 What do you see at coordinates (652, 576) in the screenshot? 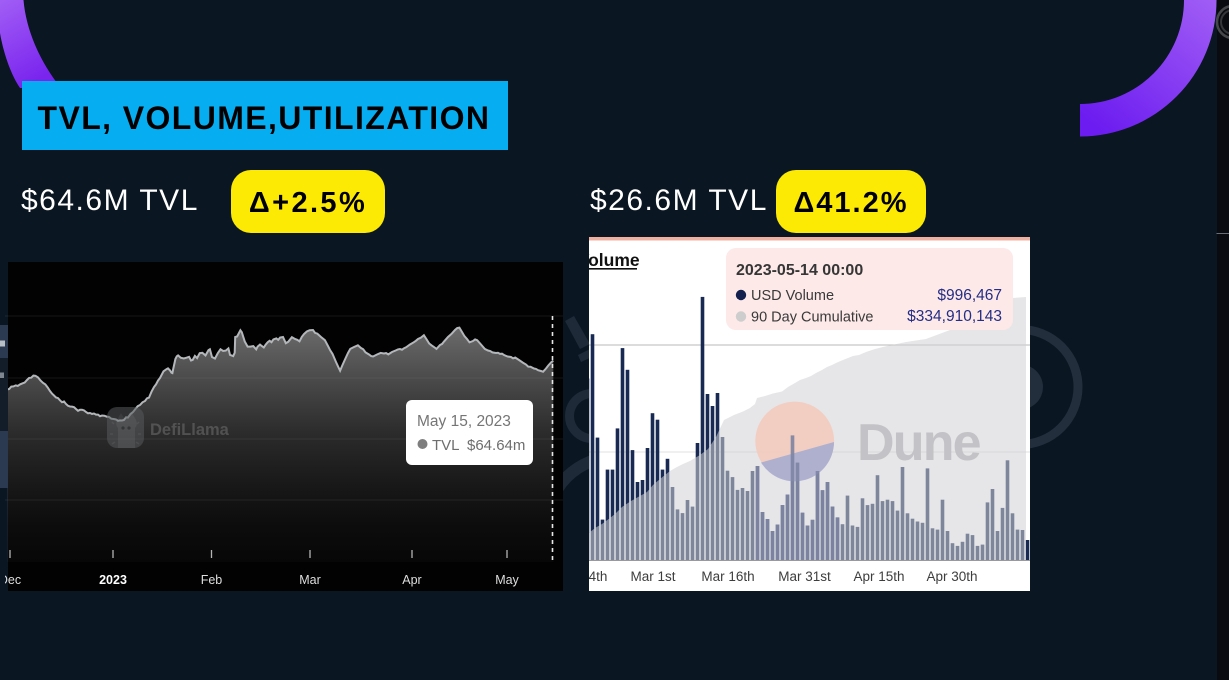
I see `svg-text: Mar 1st` at bounding box center [652, 576].